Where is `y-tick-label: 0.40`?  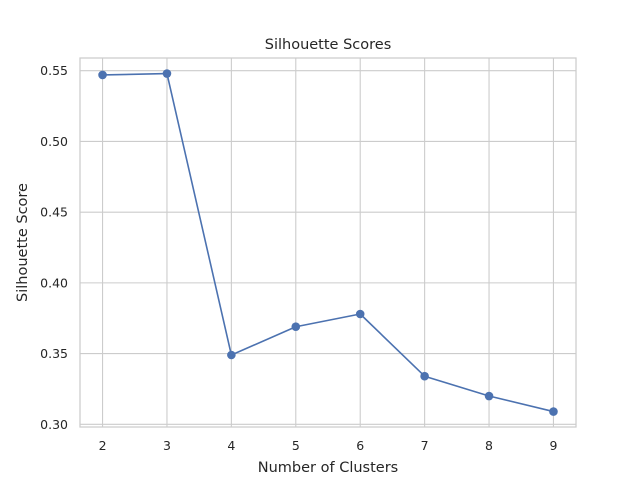
y-tick-label: 0.40 is located at coordinates (54, 282).